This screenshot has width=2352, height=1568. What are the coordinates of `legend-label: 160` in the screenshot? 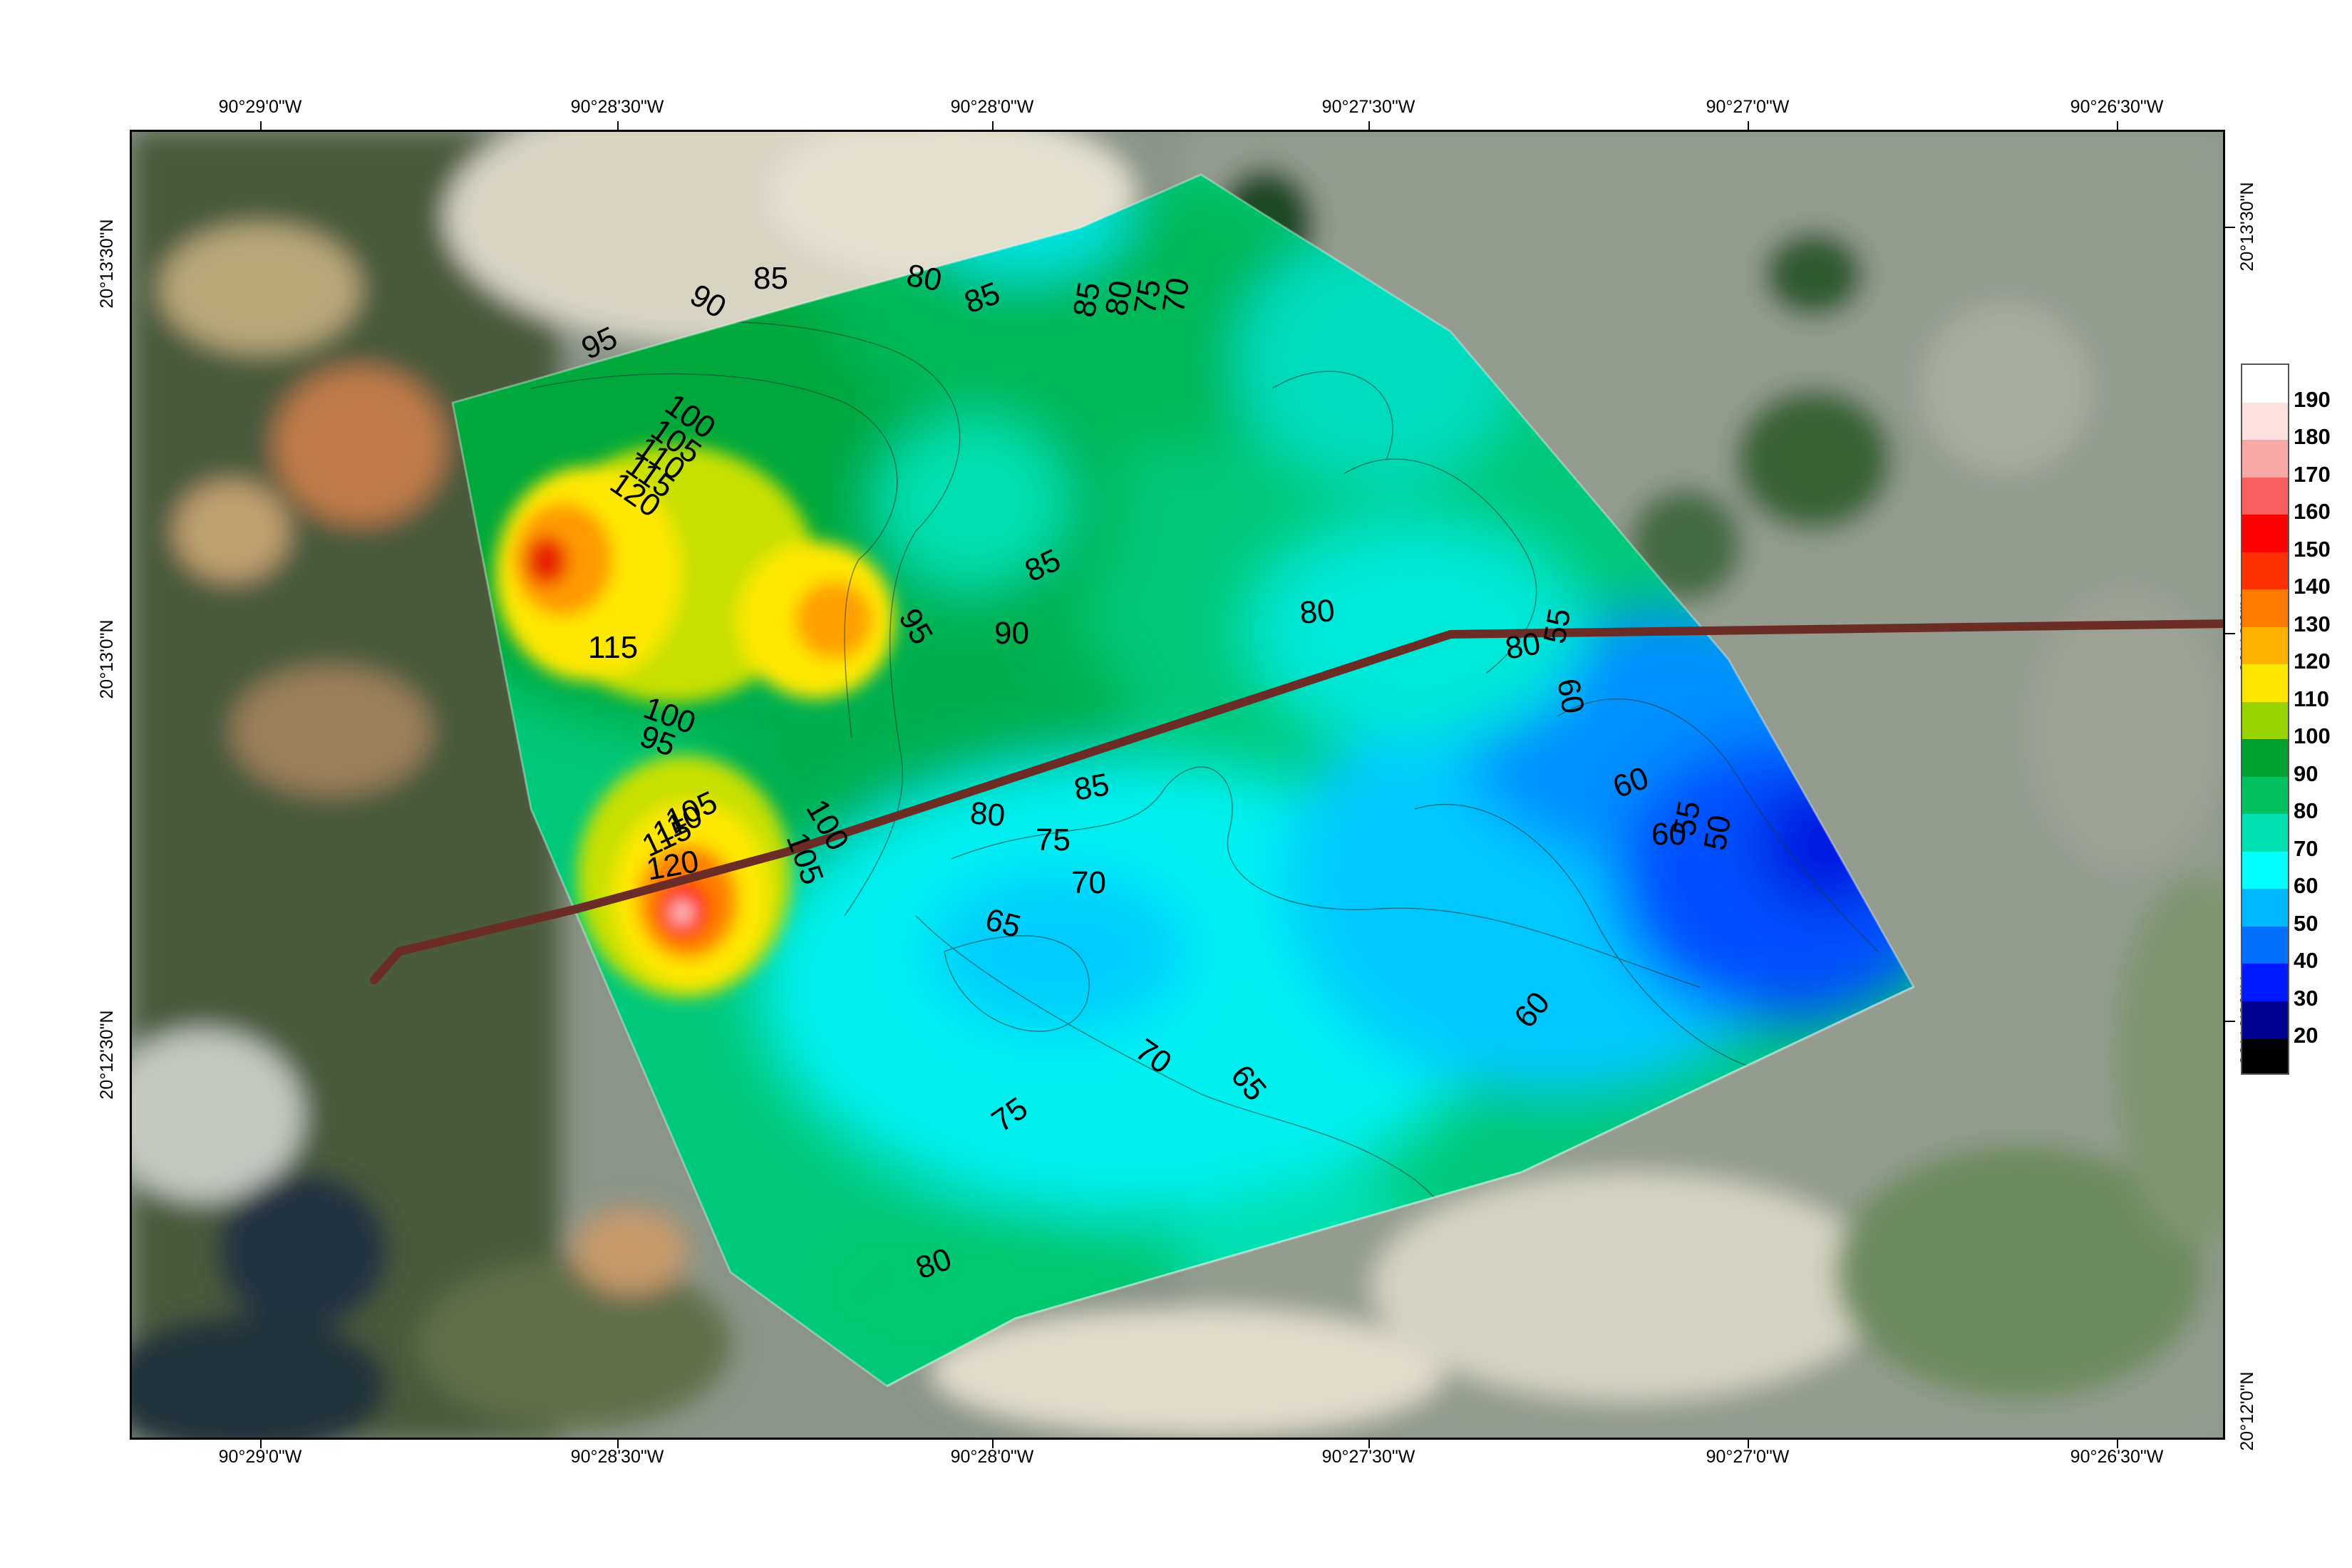 It's located at (2312, 512).